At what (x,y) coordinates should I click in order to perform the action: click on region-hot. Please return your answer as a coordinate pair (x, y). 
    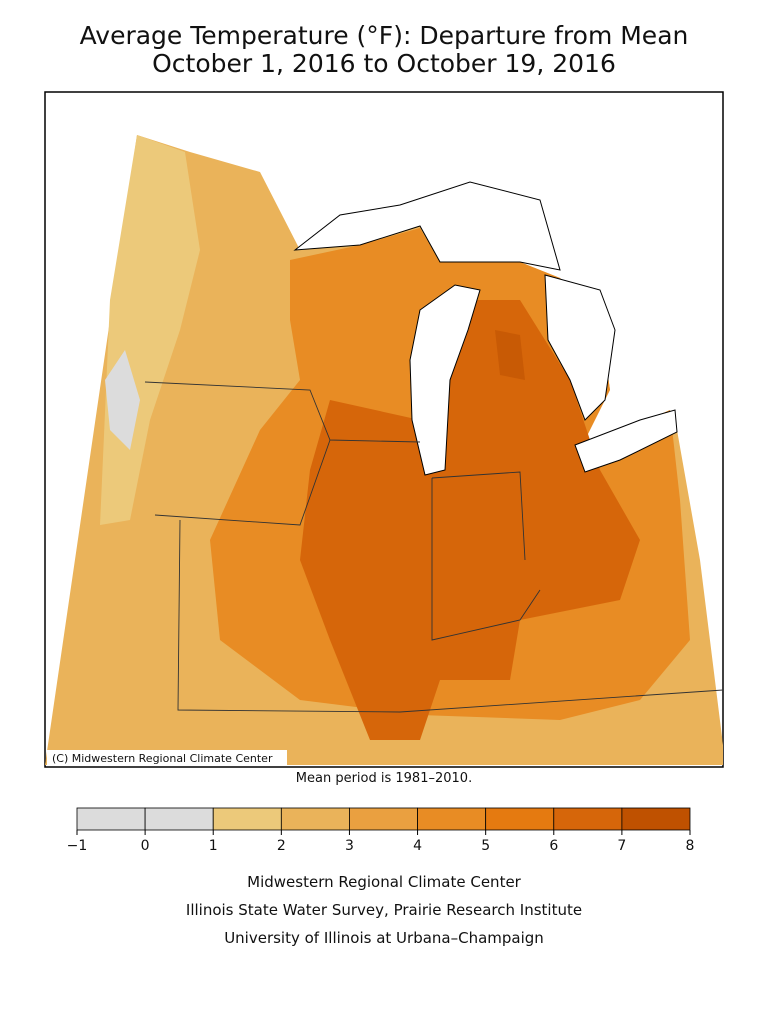
    Looking at the image, I should click on (510, 355).